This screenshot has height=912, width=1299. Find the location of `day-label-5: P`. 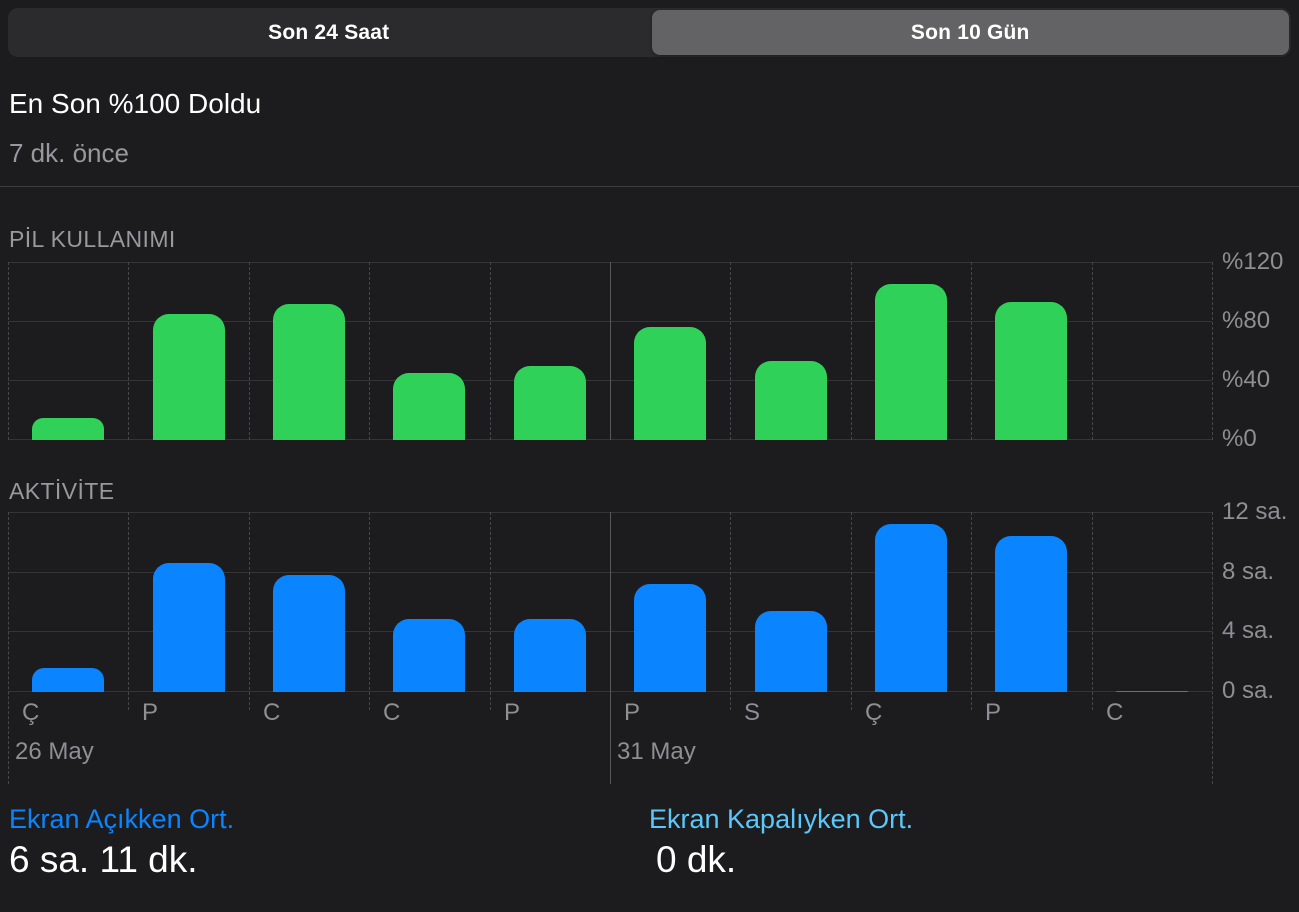

day-label-5: P is located at coordinates (632, 712).